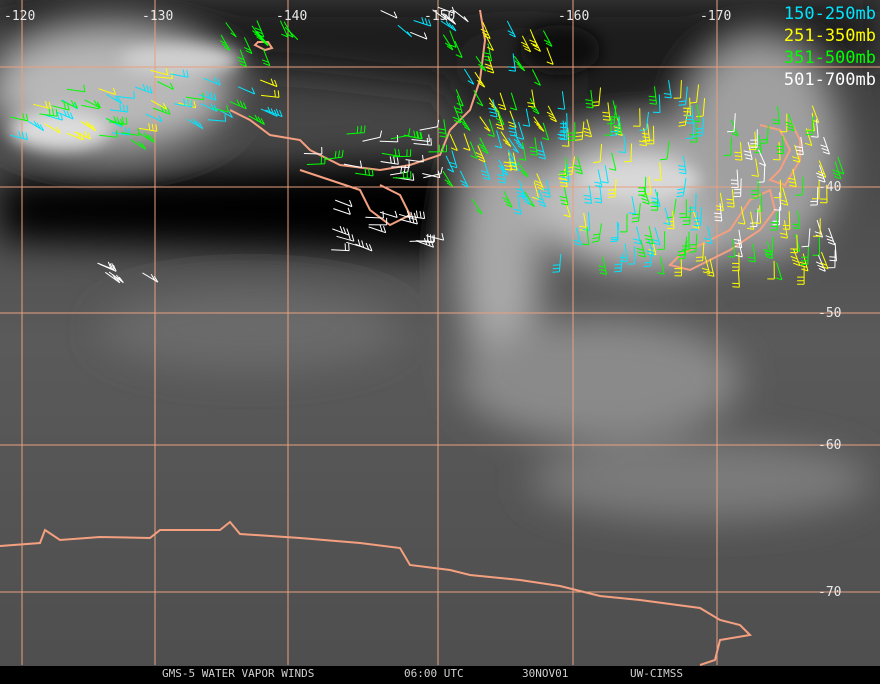  I want to click on latitude-labels: -40 -50 -60 -70, so click(829, 390).